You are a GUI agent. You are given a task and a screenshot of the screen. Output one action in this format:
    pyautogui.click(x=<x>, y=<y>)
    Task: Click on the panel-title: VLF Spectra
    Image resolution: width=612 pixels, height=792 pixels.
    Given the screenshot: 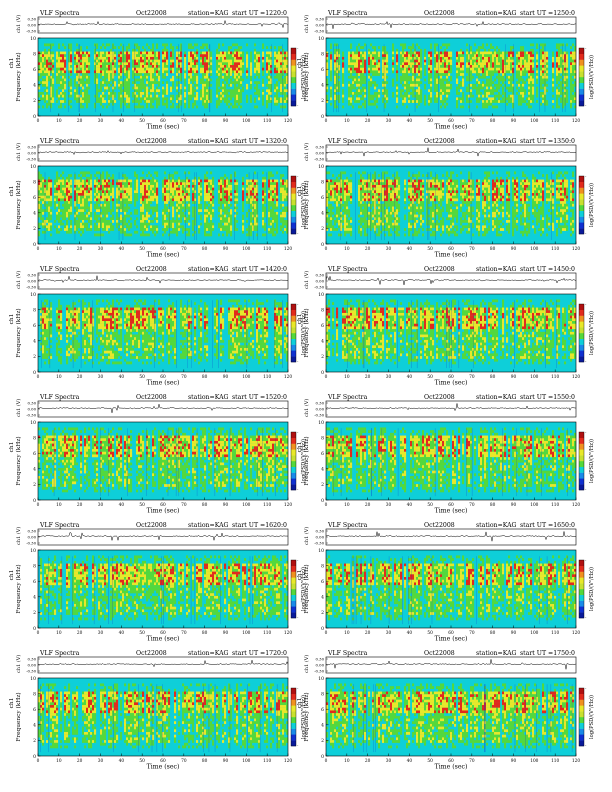 What is the action you would take?
    pyautogui.click(x=59, y=141)
    